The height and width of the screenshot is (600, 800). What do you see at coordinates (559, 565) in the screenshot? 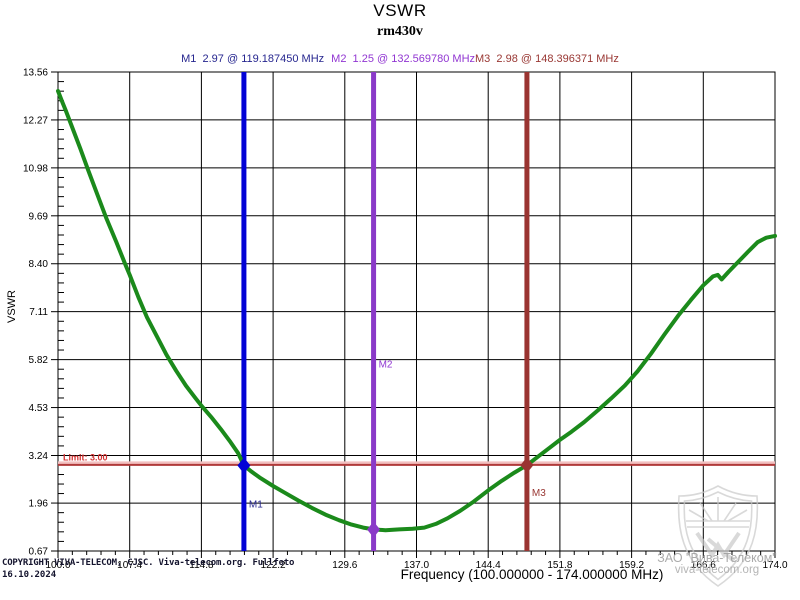
I see `x-tick-label: 151.8` at bounding box center [559, 565].